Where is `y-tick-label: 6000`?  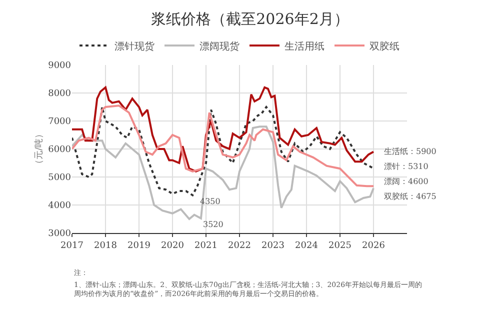 y-tick-label: 6000 is located at coordinates (60, 150).